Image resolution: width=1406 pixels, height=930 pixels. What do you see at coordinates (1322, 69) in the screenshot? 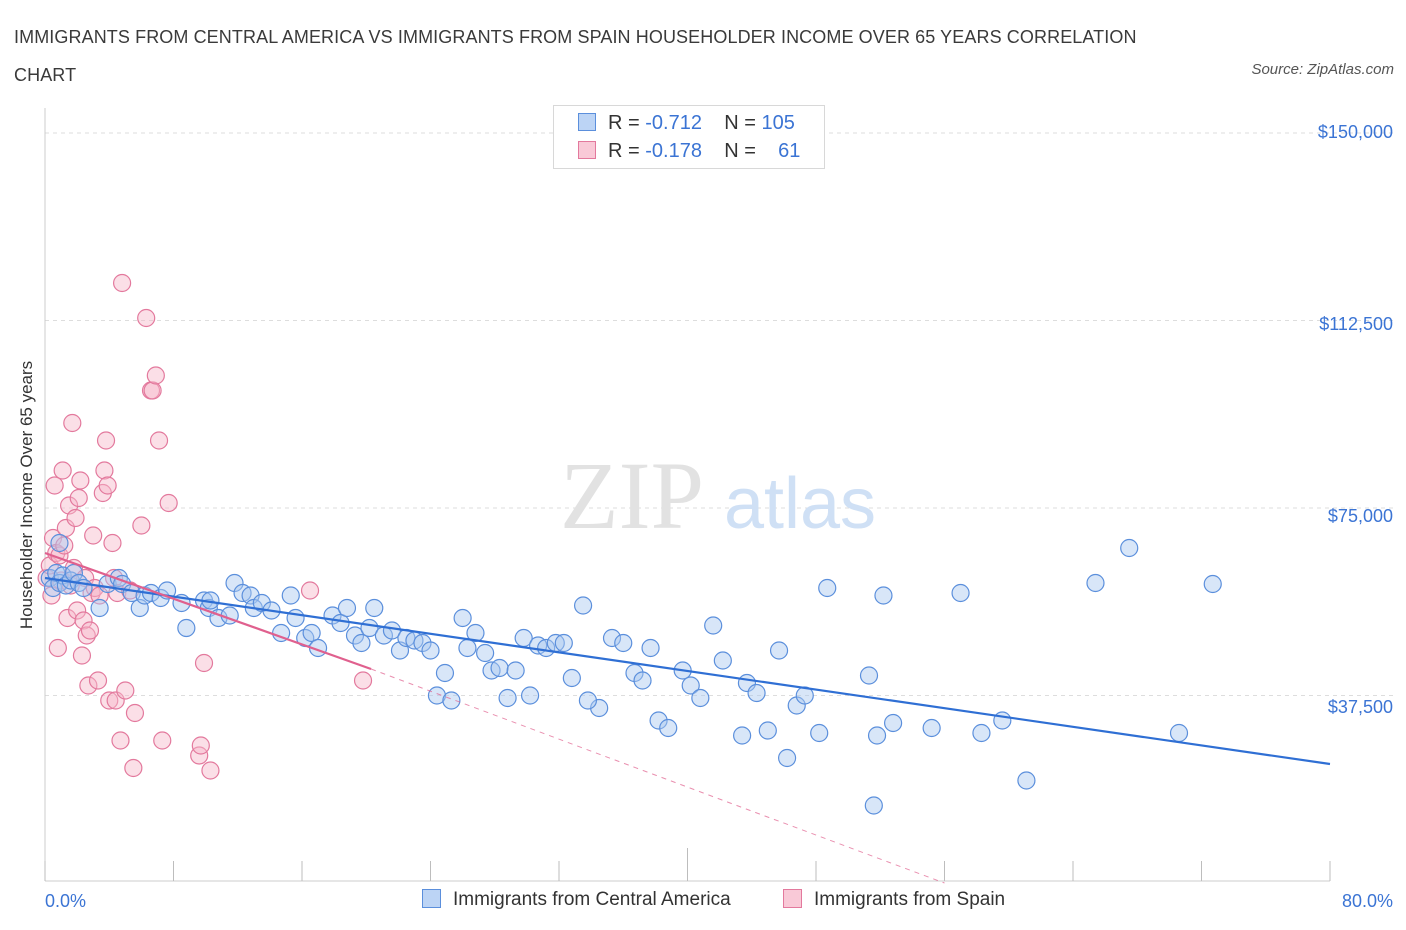
I see `source-label: Source: ZipAtlas.com` at bounding box center [1322, 69].